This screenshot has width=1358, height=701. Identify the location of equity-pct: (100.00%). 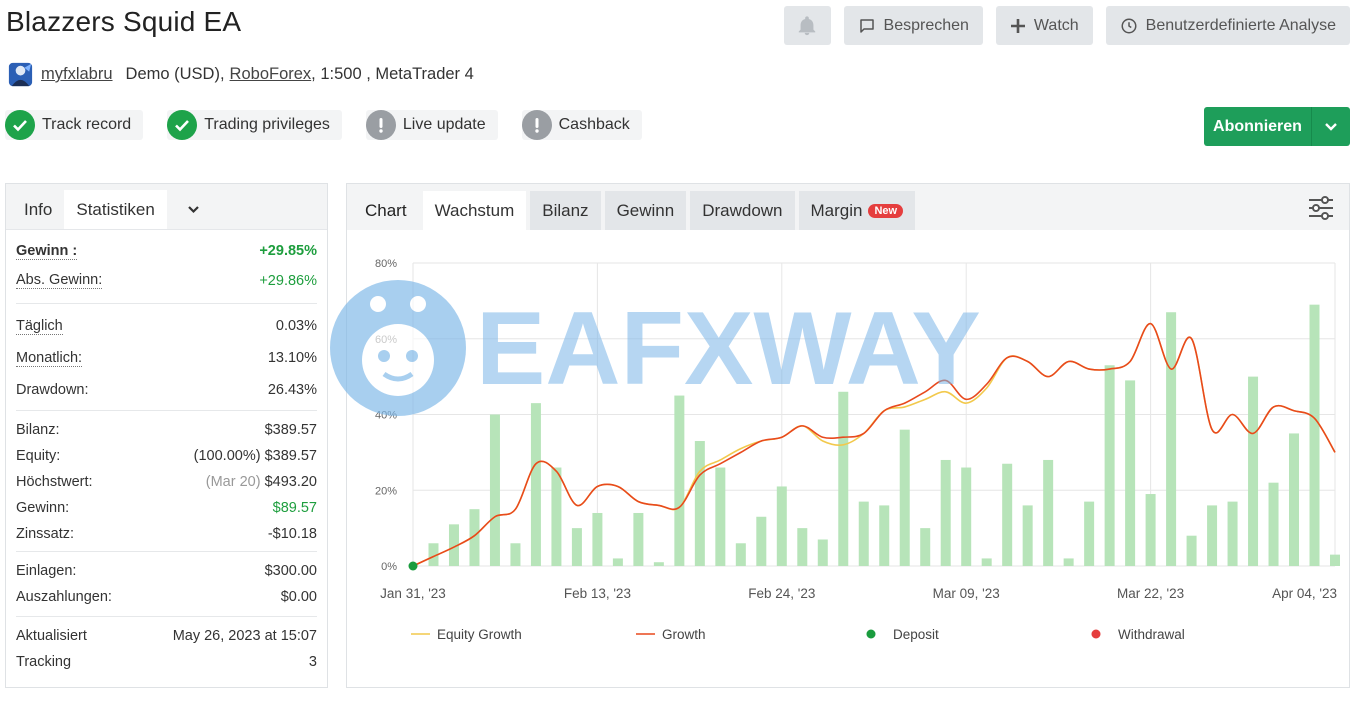
(227, 456).